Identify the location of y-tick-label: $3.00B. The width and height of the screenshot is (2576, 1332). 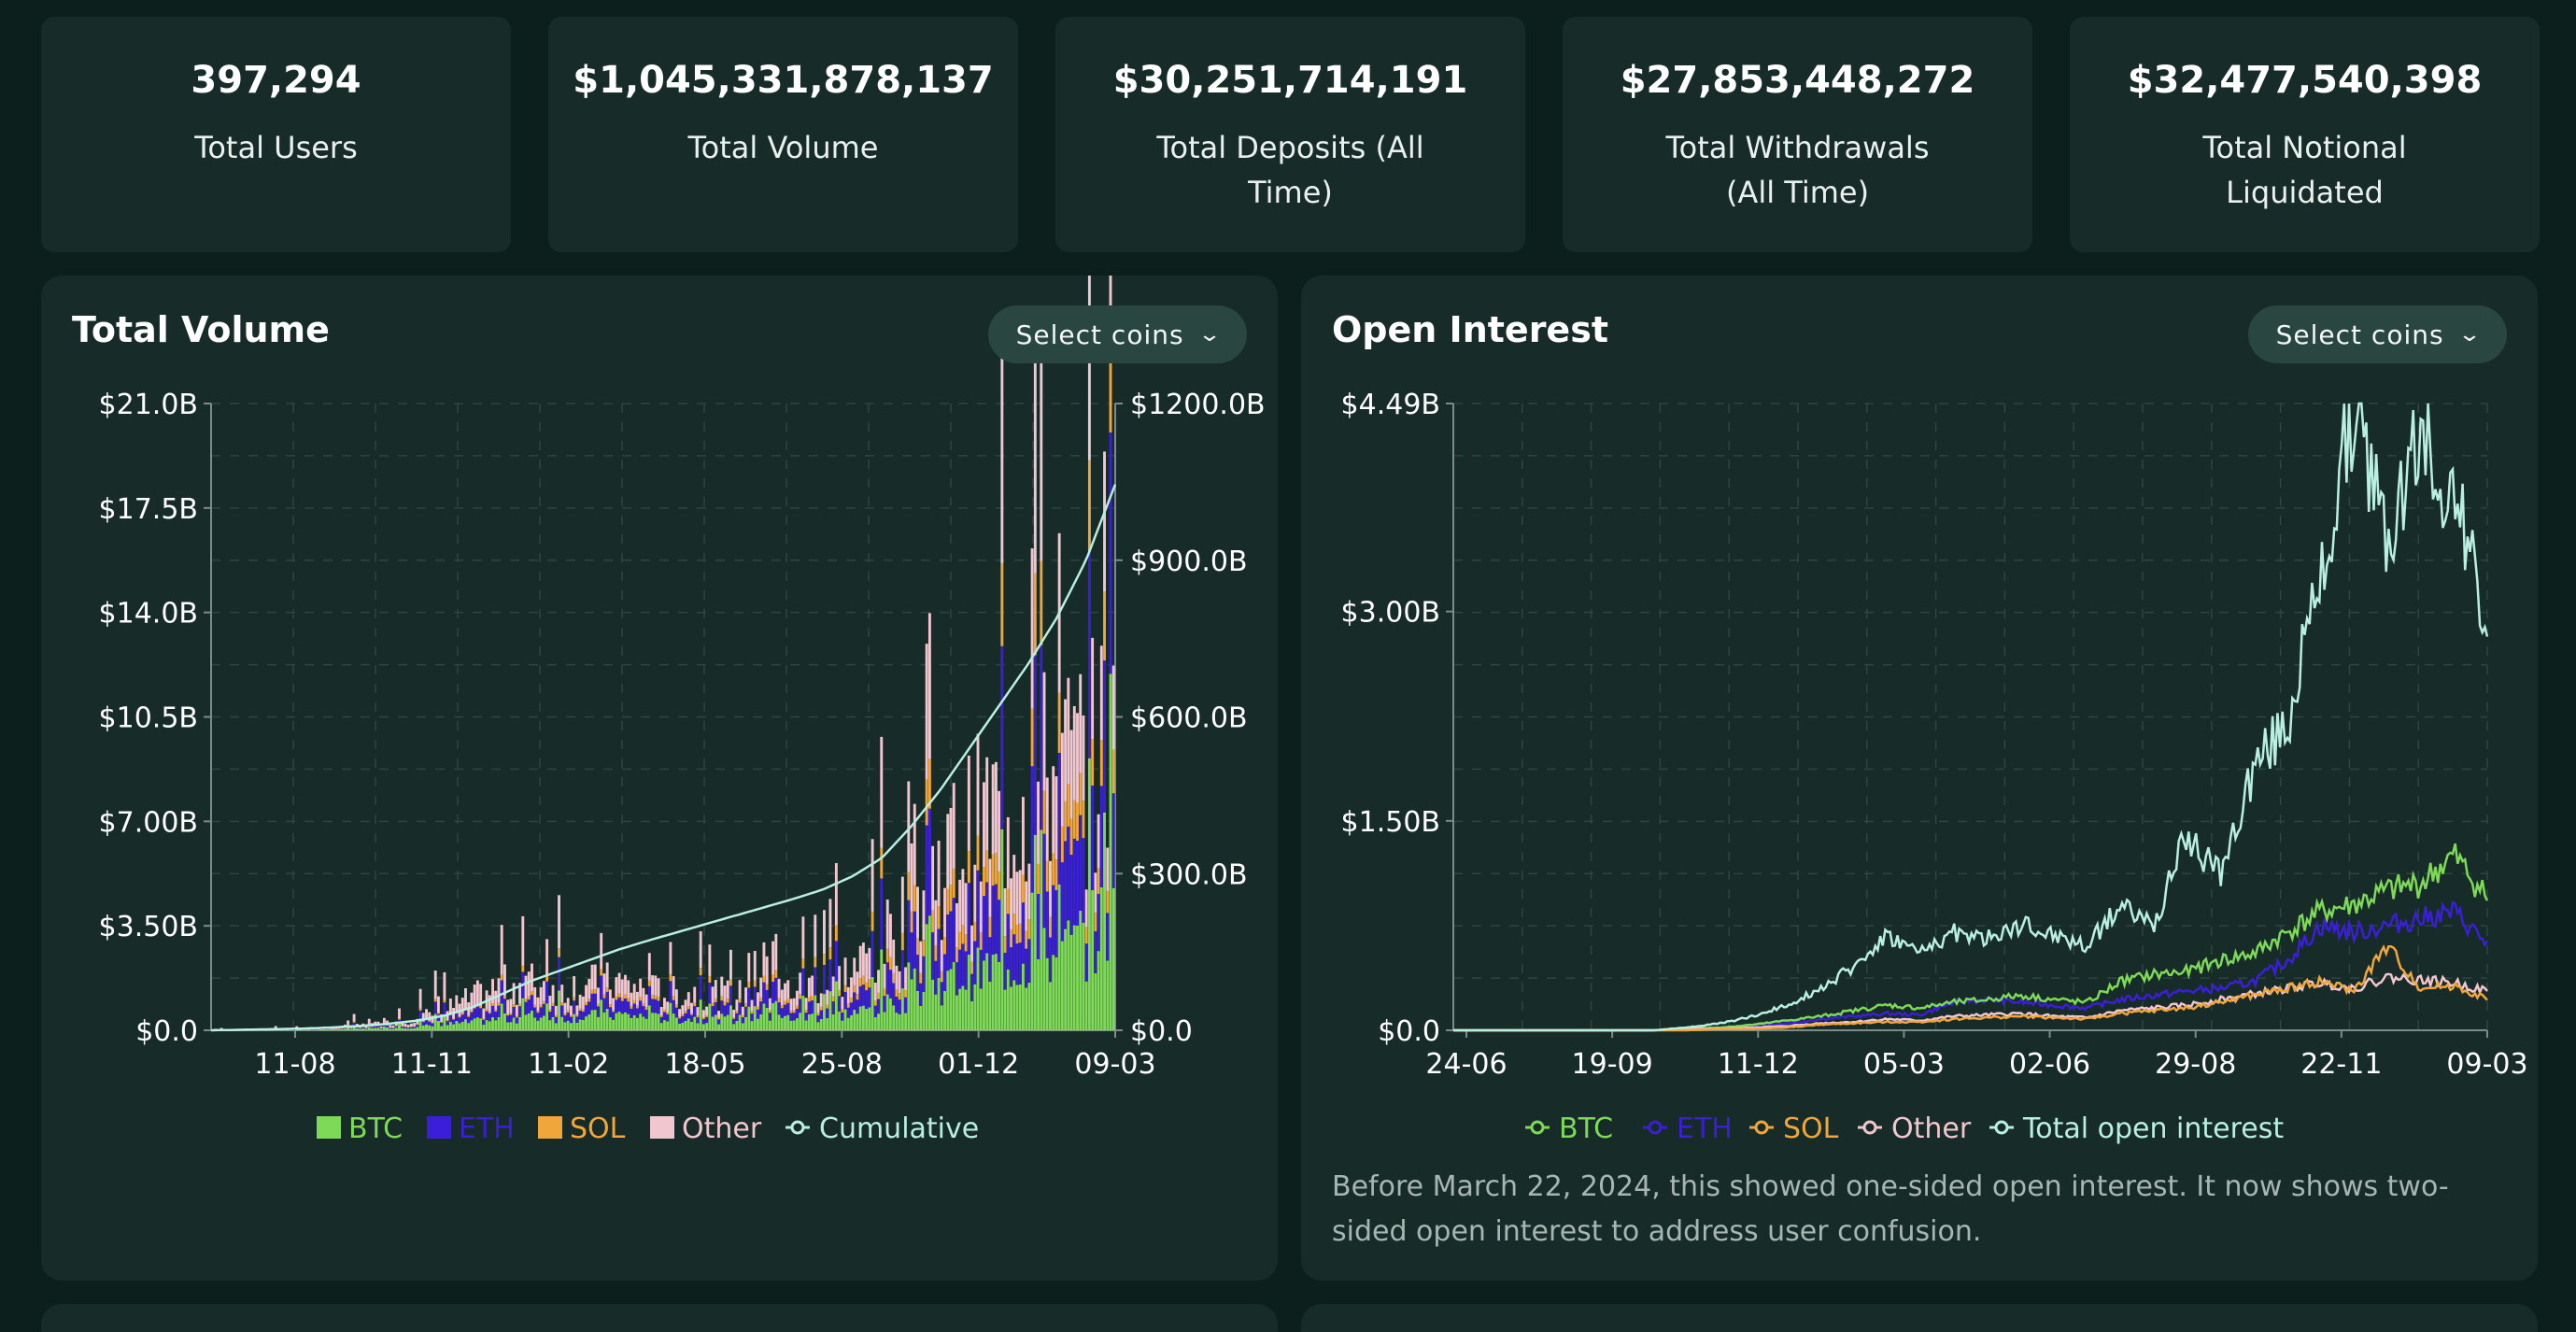
(1390, 613).